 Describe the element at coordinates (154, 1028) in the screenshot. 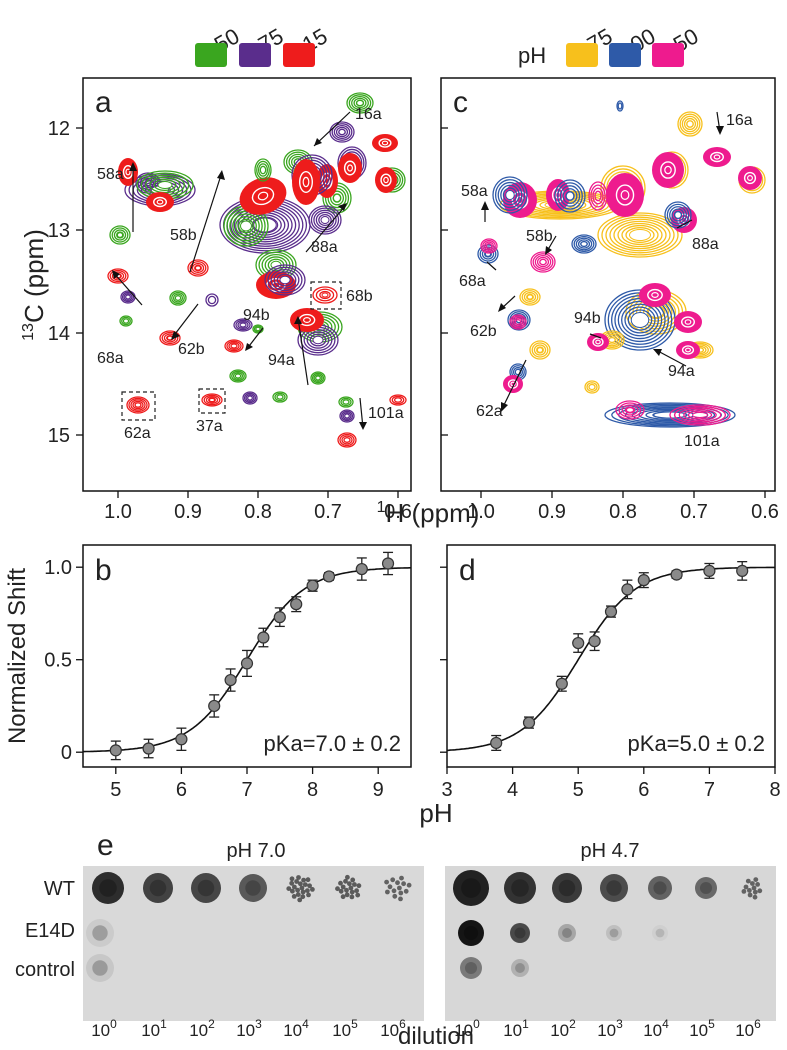

I see `dilution-label-ph7-1: 101` at that location.